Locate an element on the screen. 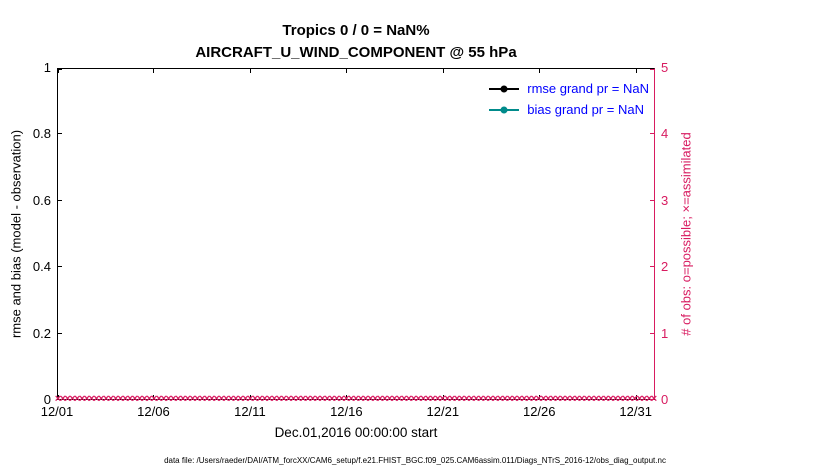  legend-label-rmse: rmse grand pr = NaN is located at coordinates (588, 88).